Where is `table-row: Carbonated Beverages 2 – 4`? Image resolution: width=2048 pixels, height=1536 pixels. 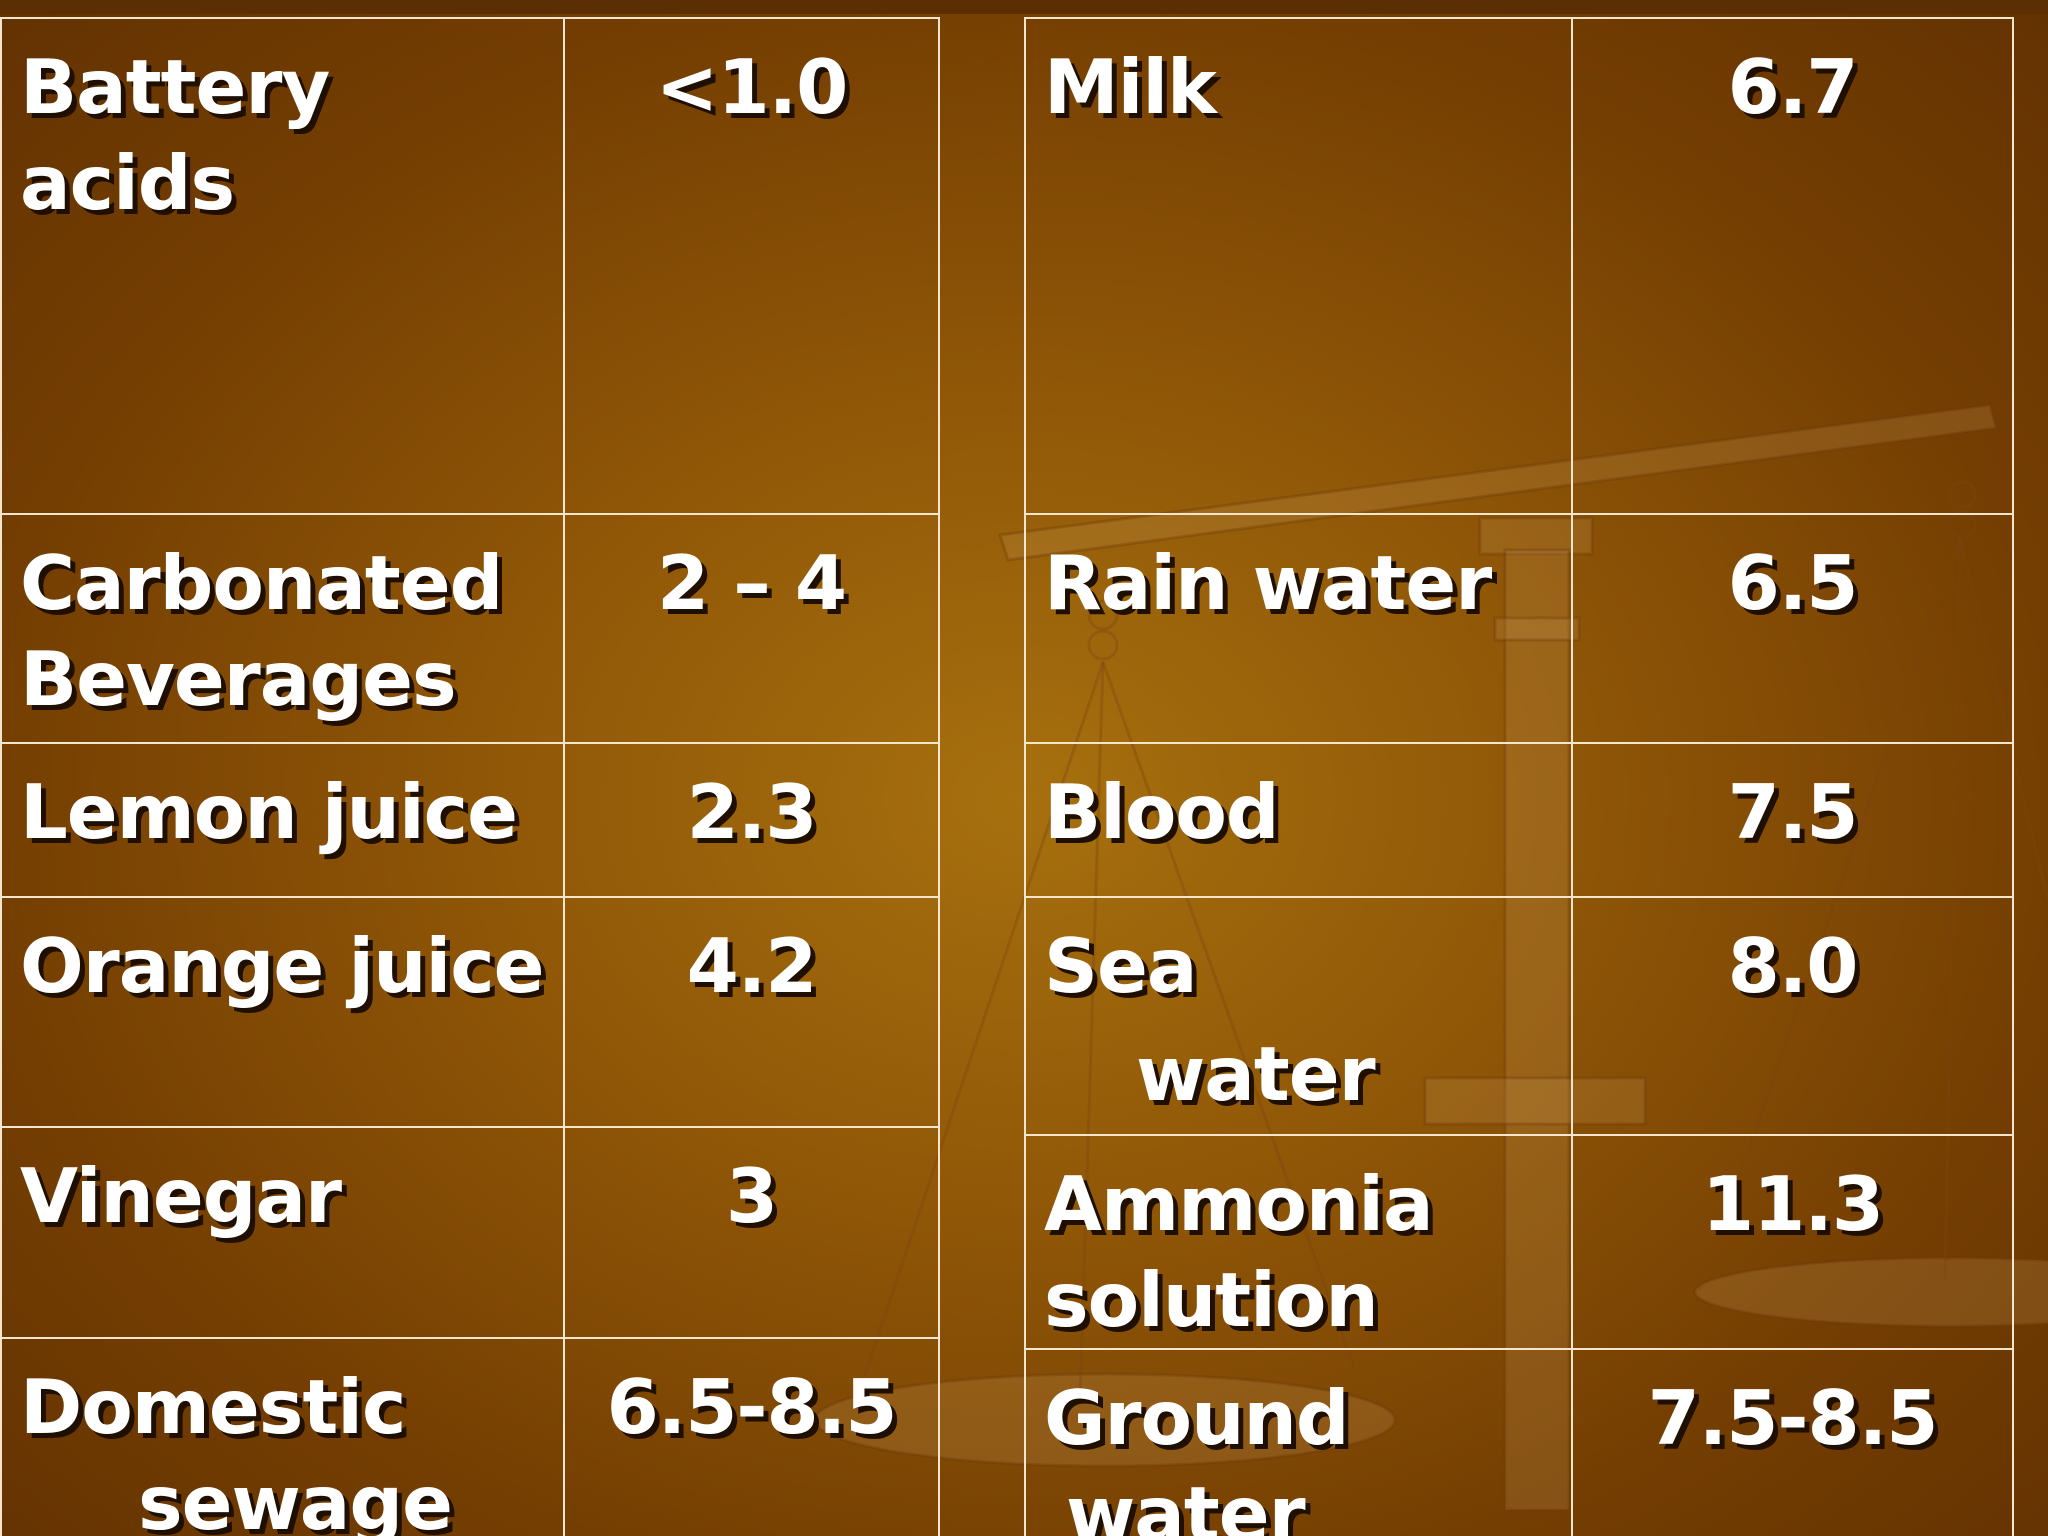
table-row: Carbonated Beverages 2 – 4 is located at coordinates (470, 628).